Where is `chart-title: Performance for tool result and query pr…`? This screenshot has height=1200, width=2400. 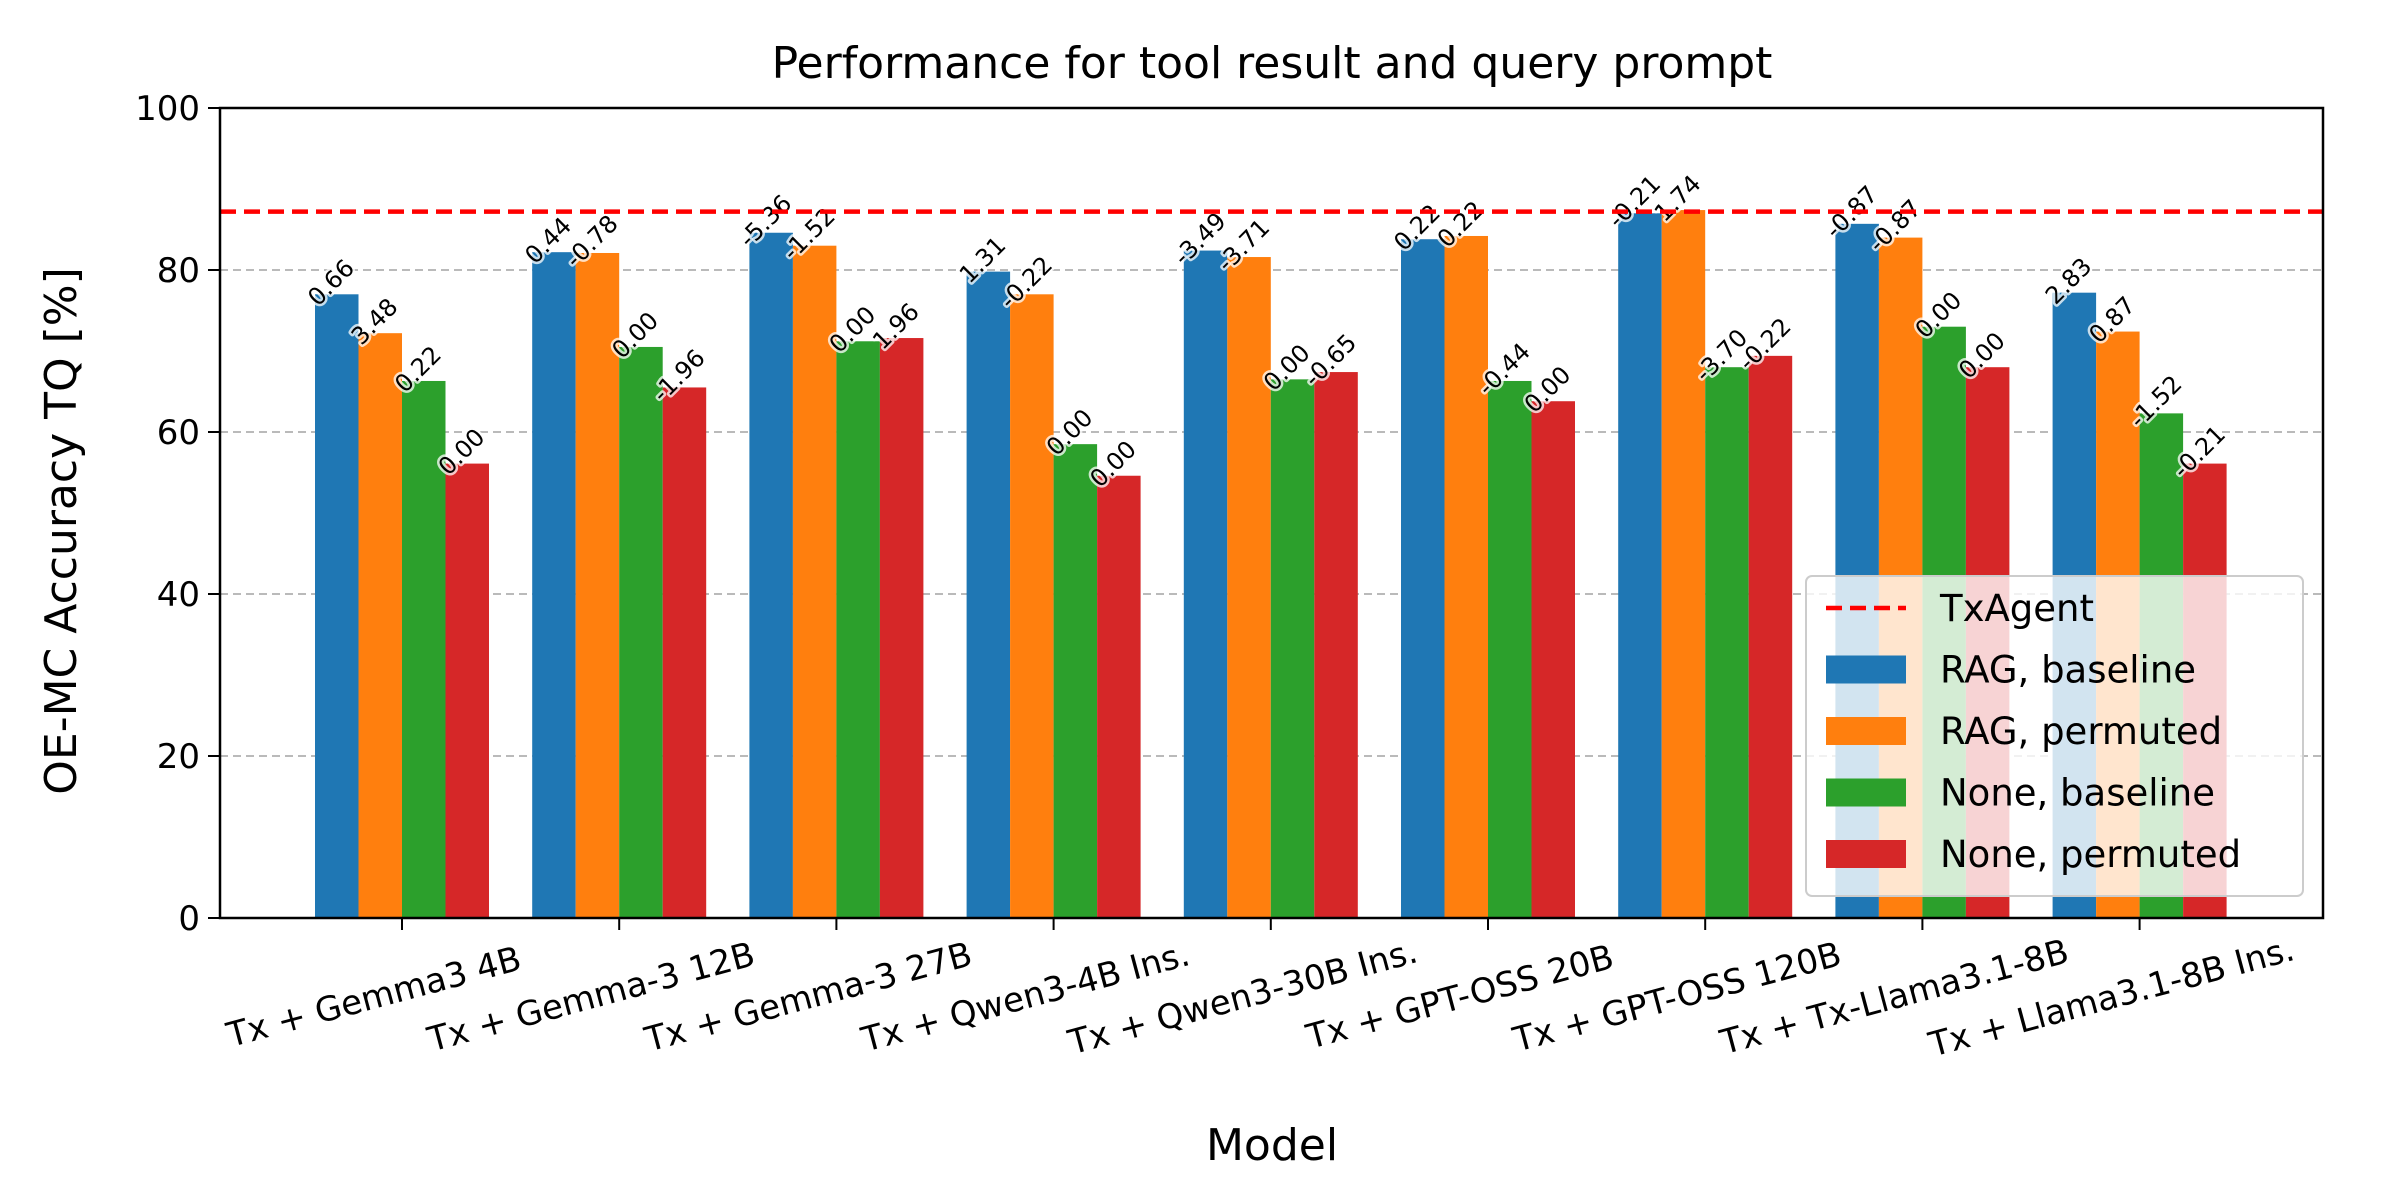
chart-title: Performance for tool result and query pr… is located at coordinates (1272, 63).